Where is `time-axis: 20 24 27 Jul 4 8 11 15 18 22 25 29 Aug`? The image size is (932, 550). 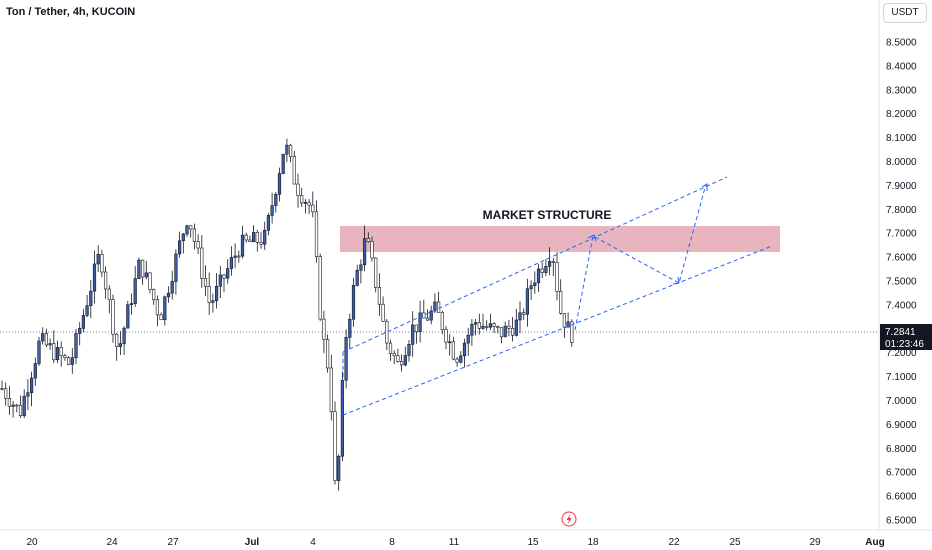 time-axis: 20 24 27 Jul 4 8 11 15 18 22 25 29 Aug is located at coordinates (455, 542).